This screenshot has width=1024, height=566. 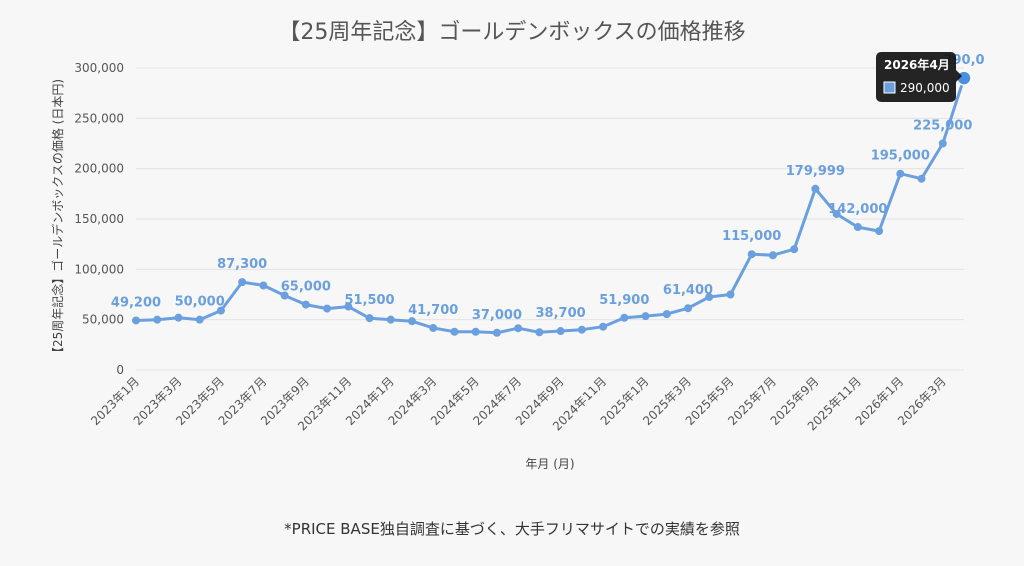 What do you see at coordinates (857, 209) in the screenshot?
I see `data-label: 142,000` at bounding box center [857, 209].